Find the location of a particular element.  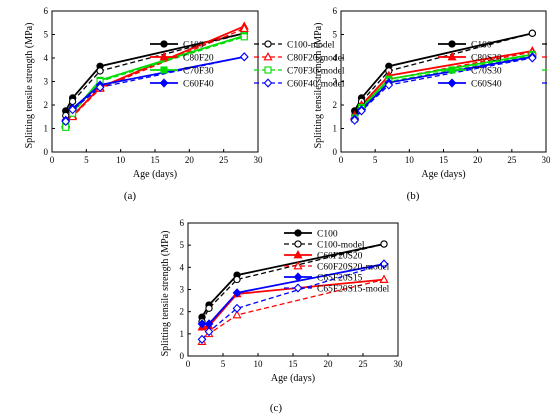

legend-label: C60S40 is located at coordinates (486, 85).